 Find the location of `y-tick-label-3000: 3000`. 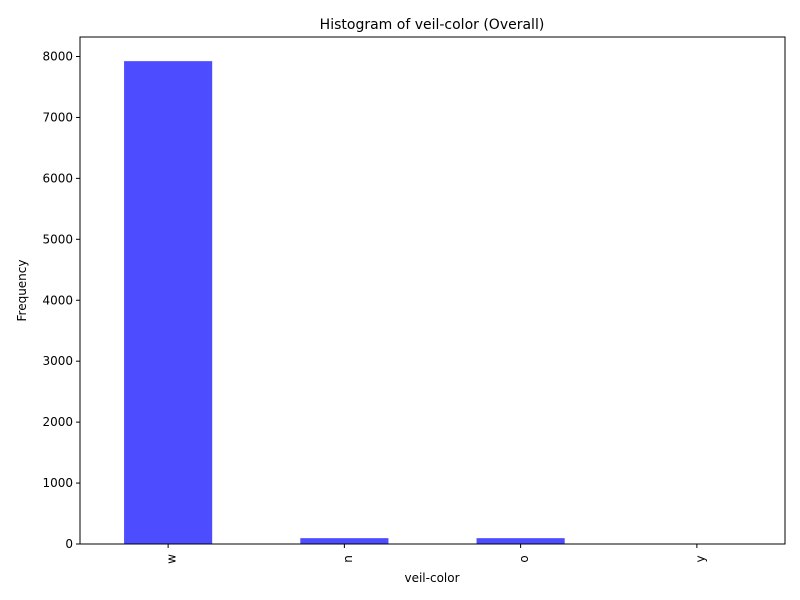

y-tick-label-3000: 3000 is located at coordinates (57, 361).